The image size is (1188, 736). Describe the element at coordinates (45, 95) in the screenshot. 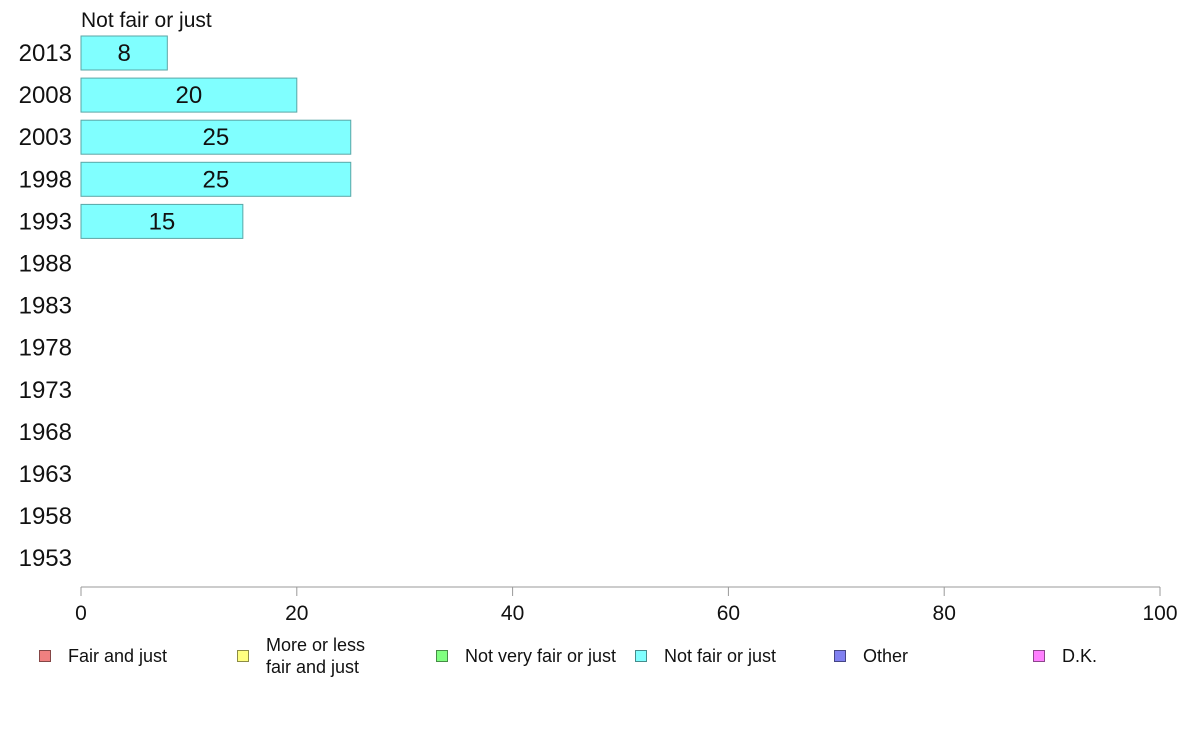

I see `y-tick-label: 2008` at that location.